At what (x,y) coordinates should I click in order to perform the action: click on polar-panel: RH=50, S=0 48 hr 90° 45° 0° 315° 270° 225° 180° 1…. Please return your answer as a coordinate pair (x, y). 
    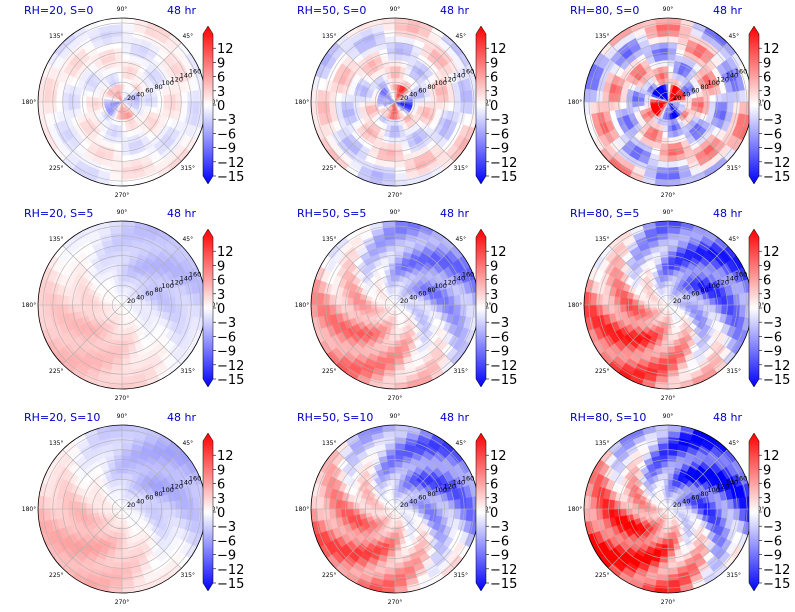
    Looking at the image, I should click on (406, 101).